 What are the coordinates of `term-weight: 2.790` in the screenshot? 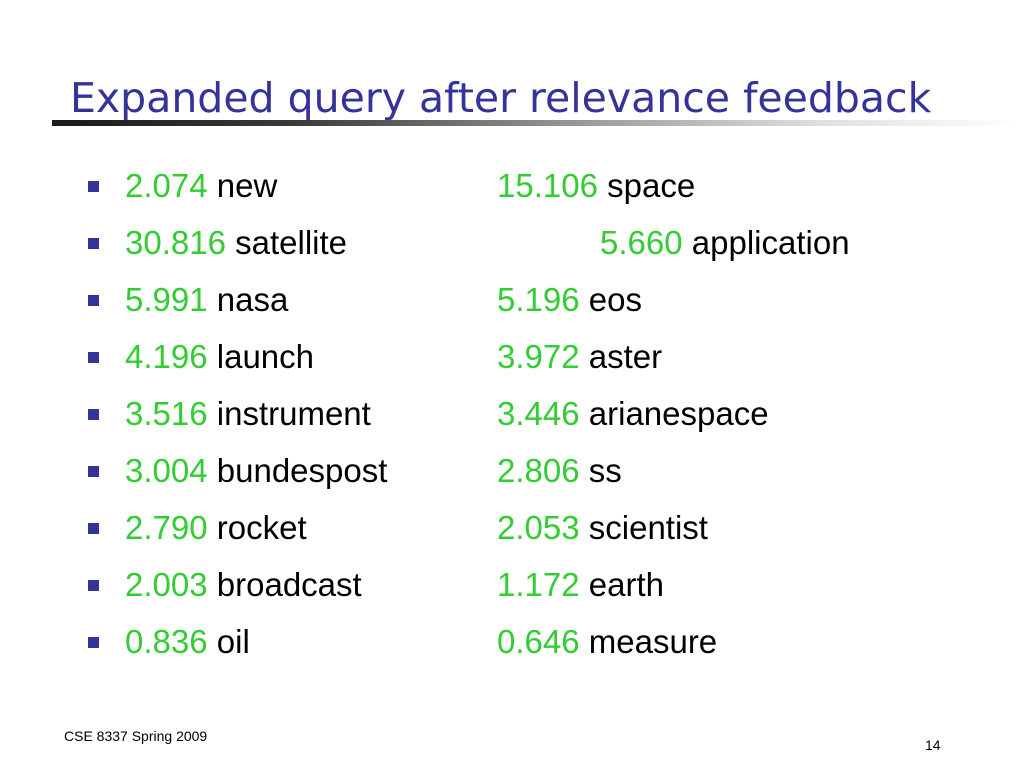 It's located at (166, 527).